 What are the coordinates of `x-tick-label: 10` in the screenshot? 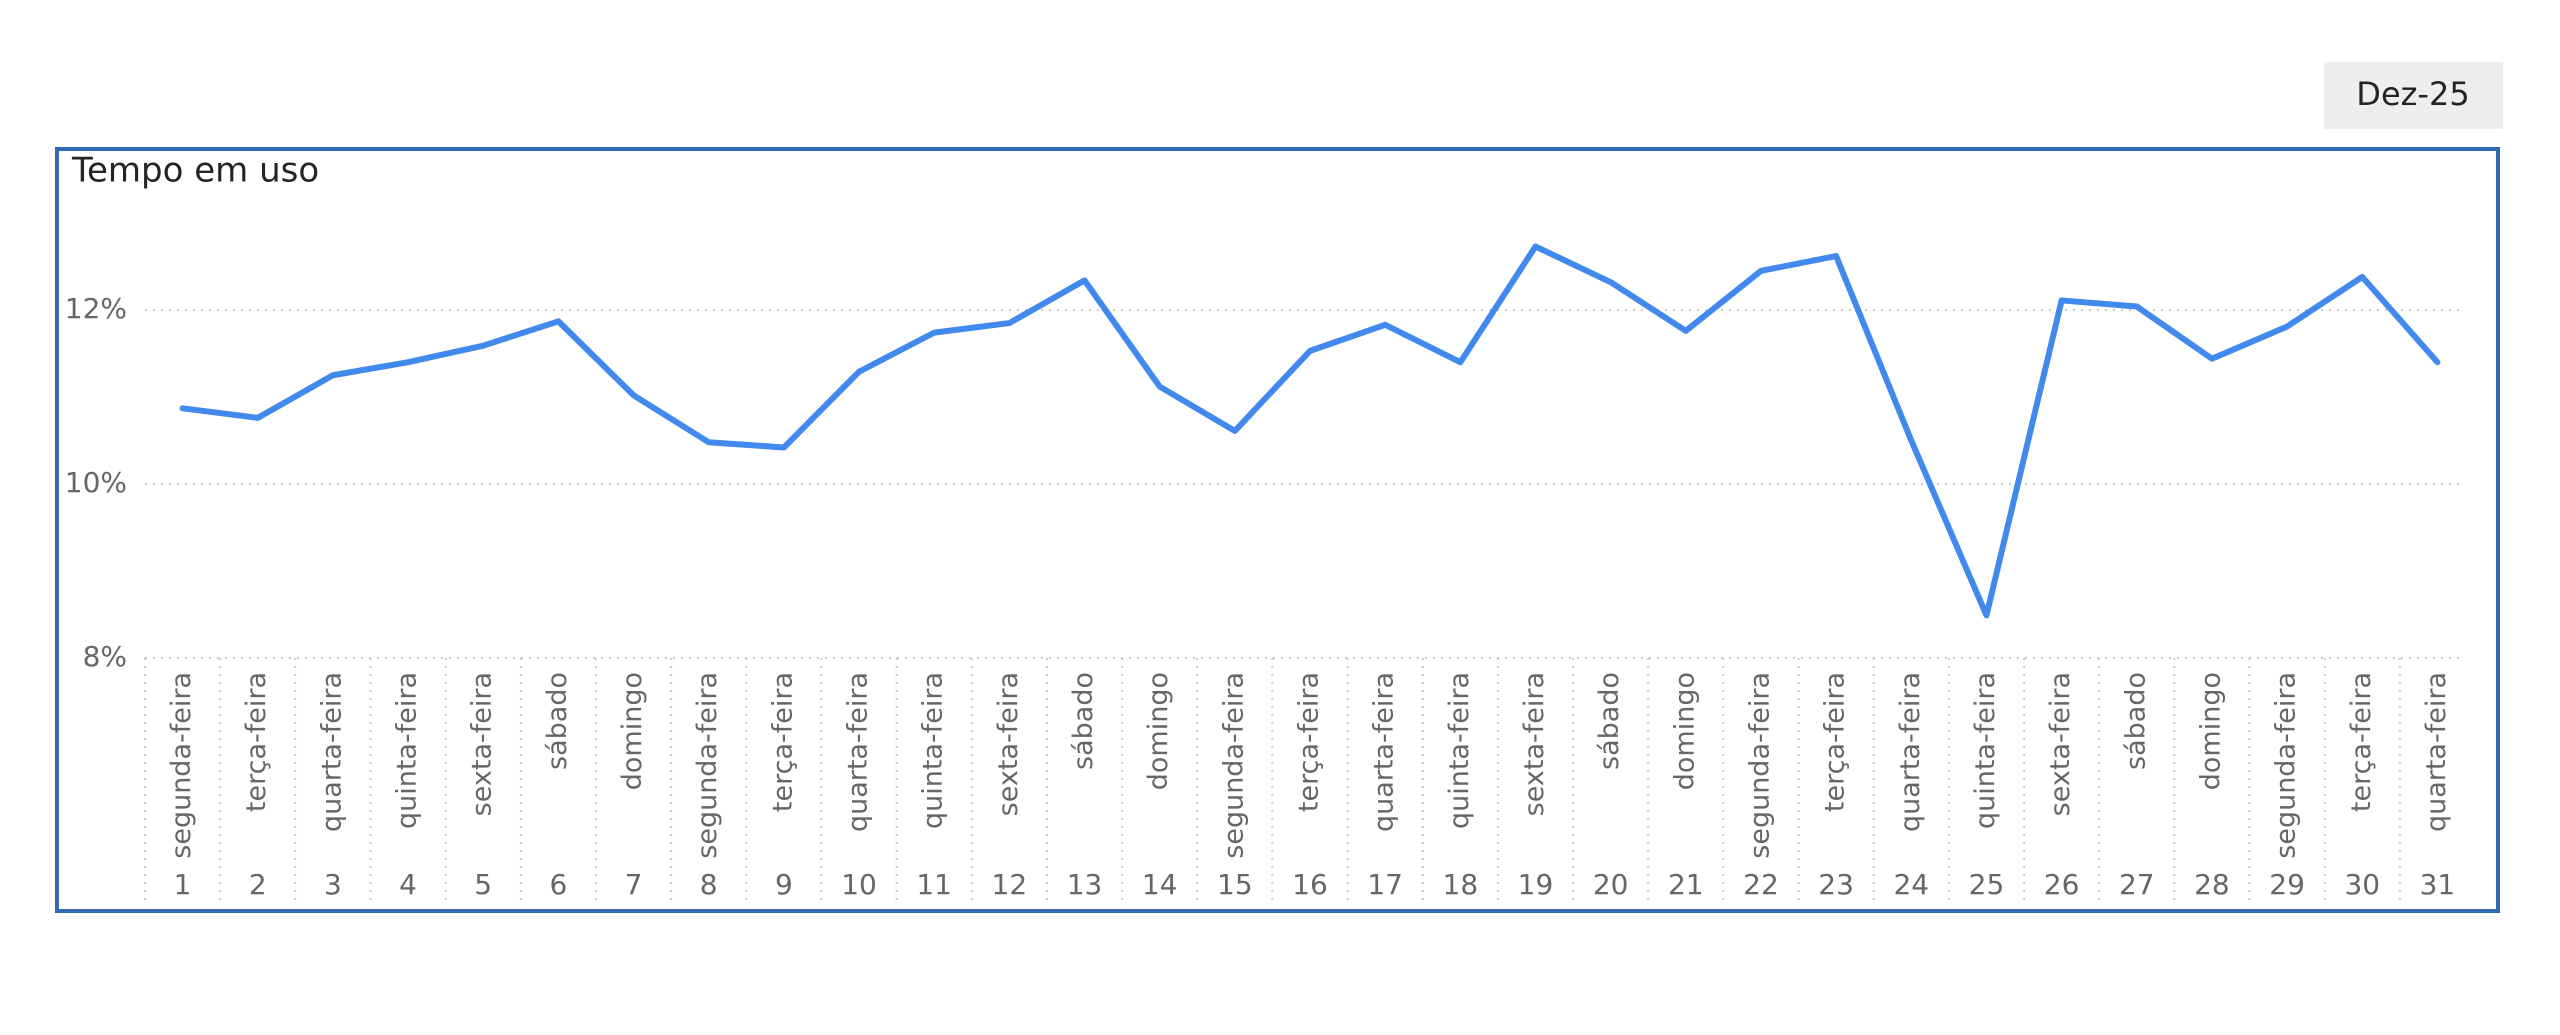 It's located at (859, 884).